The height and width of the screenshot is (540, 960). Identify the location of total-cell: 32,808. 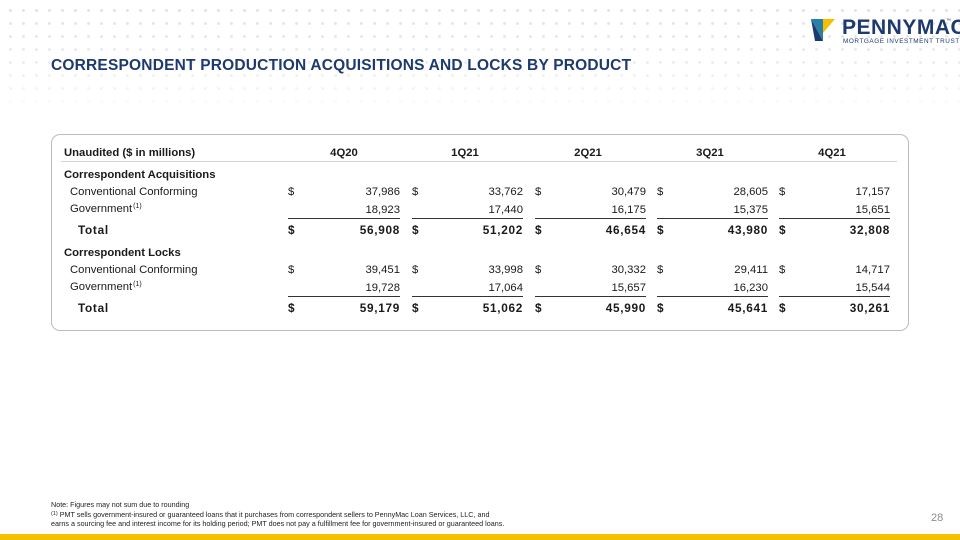
(869, 230).